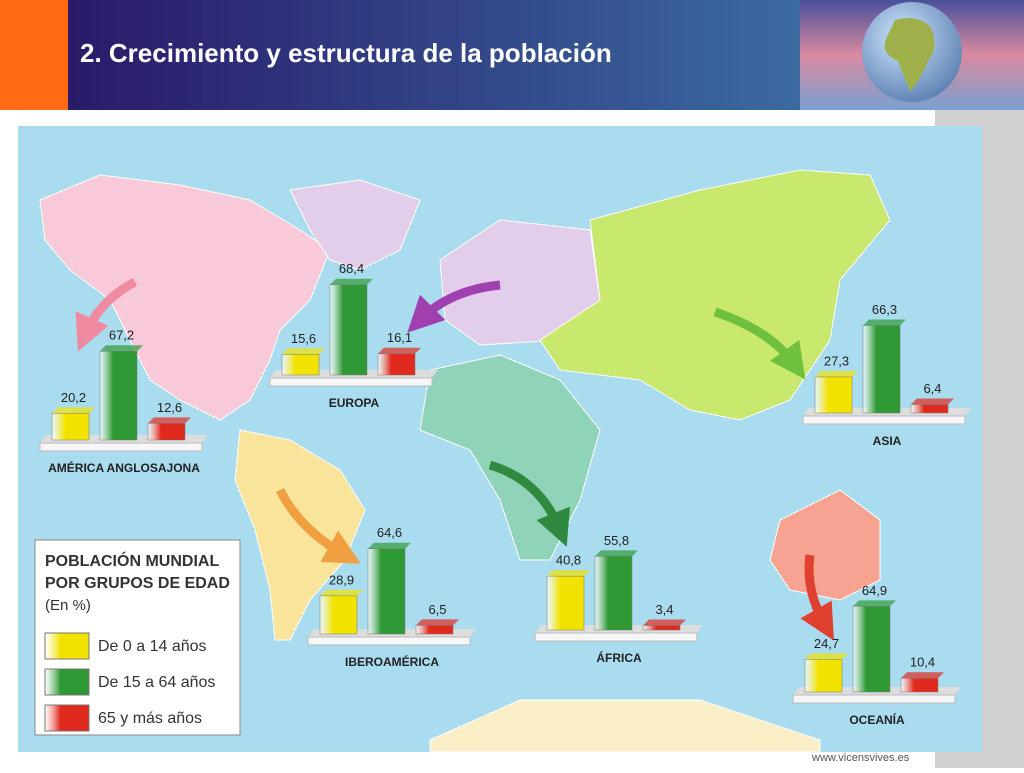 Image resolution: width=1024 pixels, height=773 pixels. What do you see at coordinates (124, 467) in the screenshot?
I see `region-label: AMÉRICA ANGLOSAJONA` at bounding box center [124, 467].